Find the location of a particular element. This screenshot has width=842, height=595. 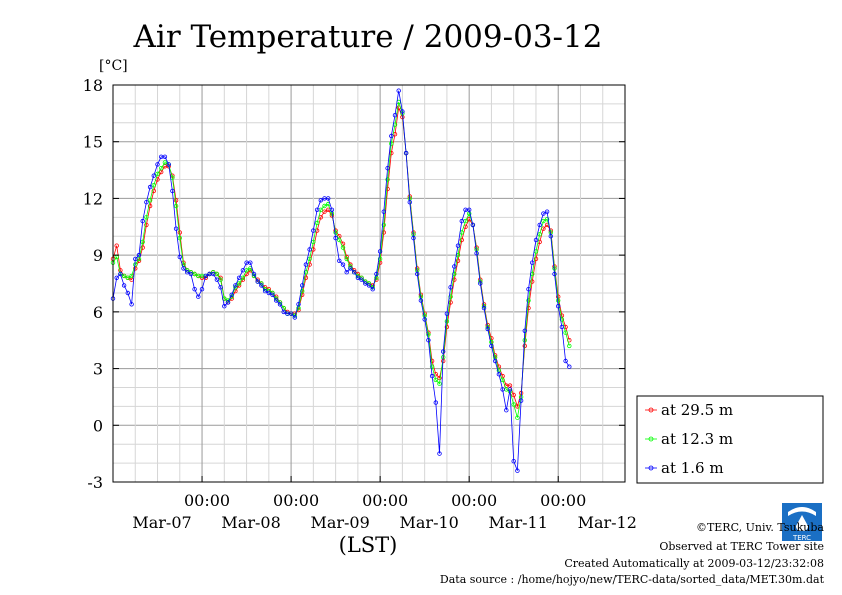

x-tick-date-label: Mar-07 is located at coordinates (161, 522).